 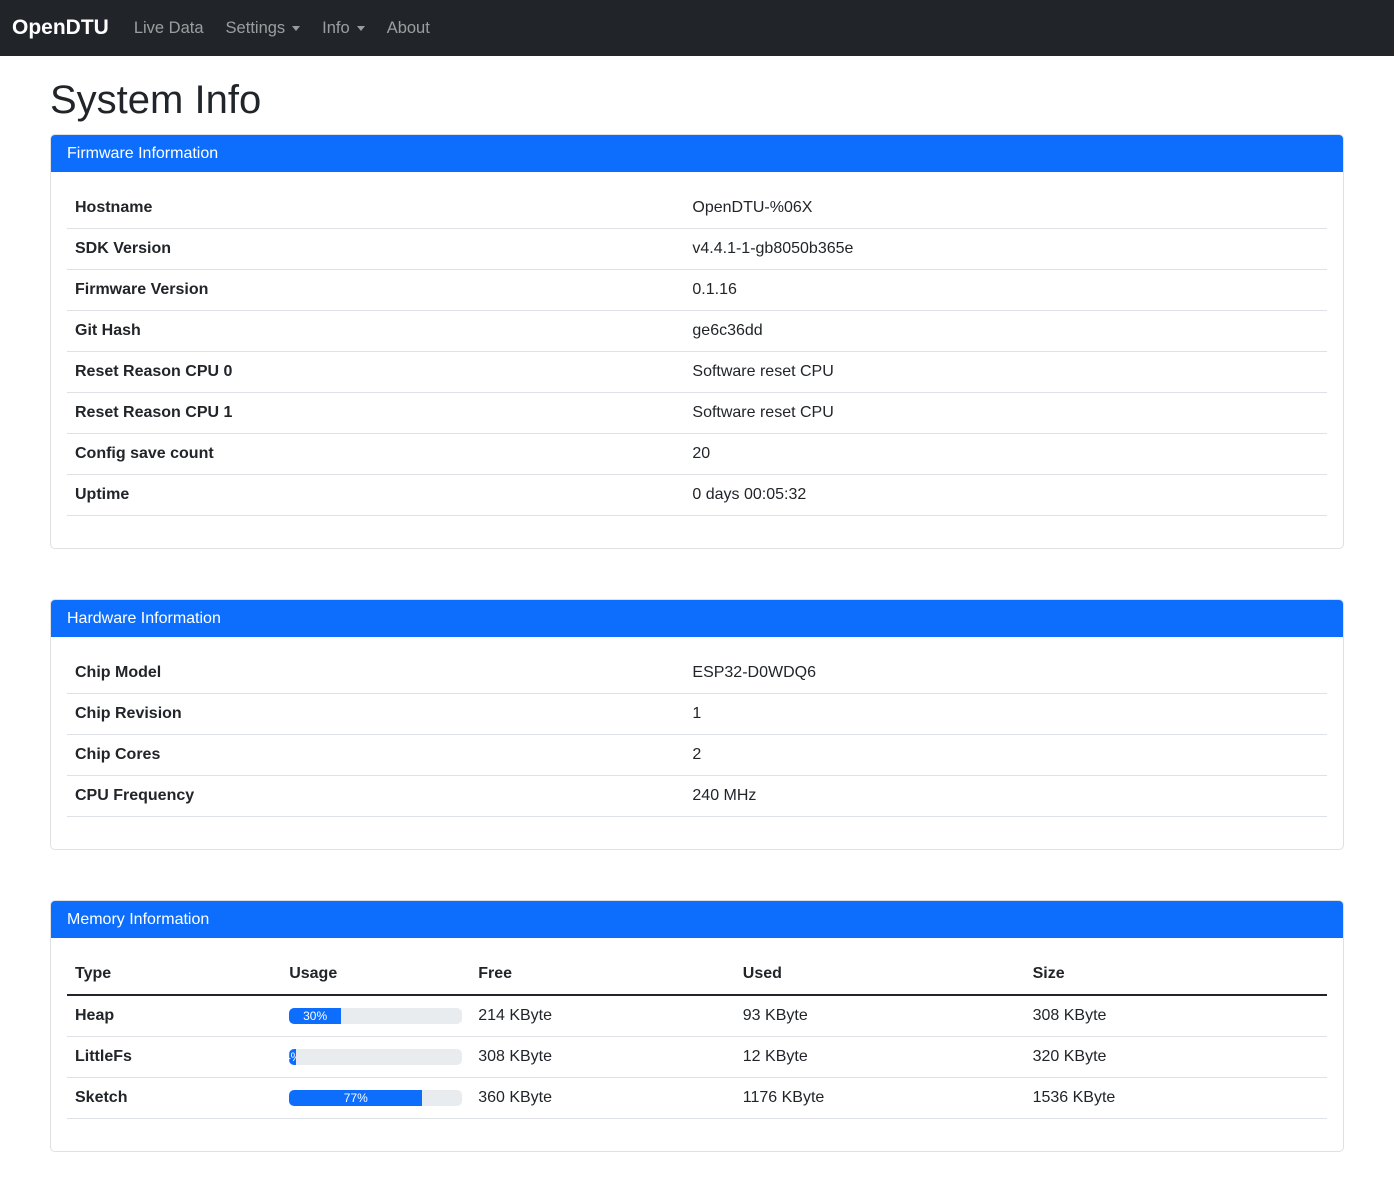 What do you see at coordinates (697, 919) in the screenshot?
I see `card-header: Memory Information` at bounding box center [697, 919].